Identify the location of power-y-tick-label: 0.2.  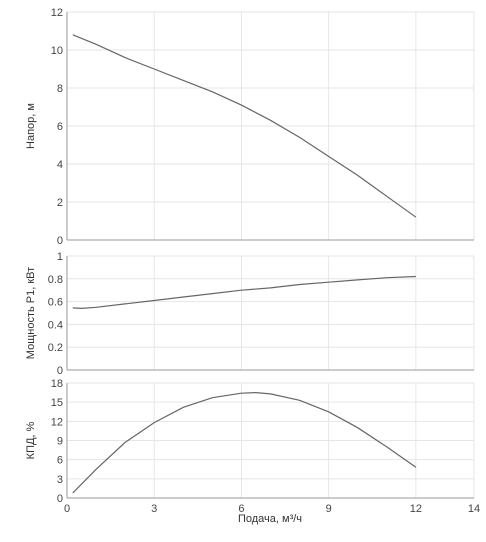
(55, 348).